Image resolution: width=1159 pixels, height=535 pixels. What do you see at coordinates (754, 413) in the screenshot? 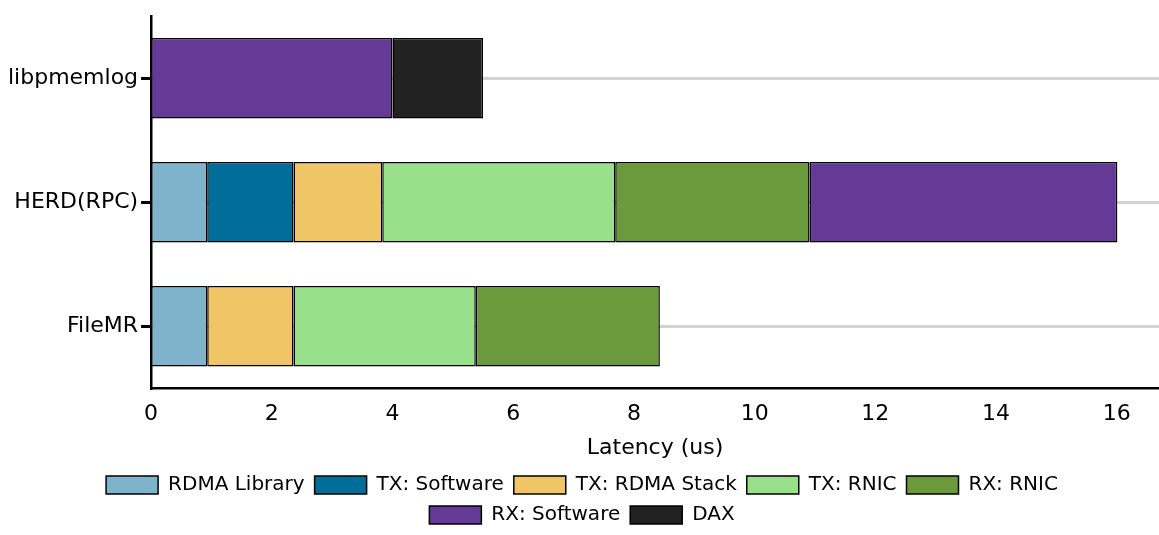
I see `x-tick-label: 10` at bounding box center [754, 413].